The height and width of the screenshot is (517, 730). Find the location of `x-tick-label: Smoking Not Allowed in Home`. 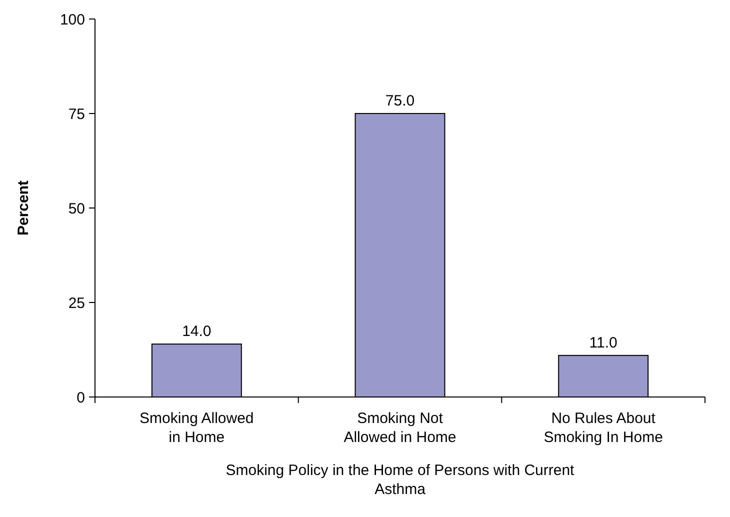

x-tick-label: Smoking Not Allowed in Home is located at coordinates (400, 428).